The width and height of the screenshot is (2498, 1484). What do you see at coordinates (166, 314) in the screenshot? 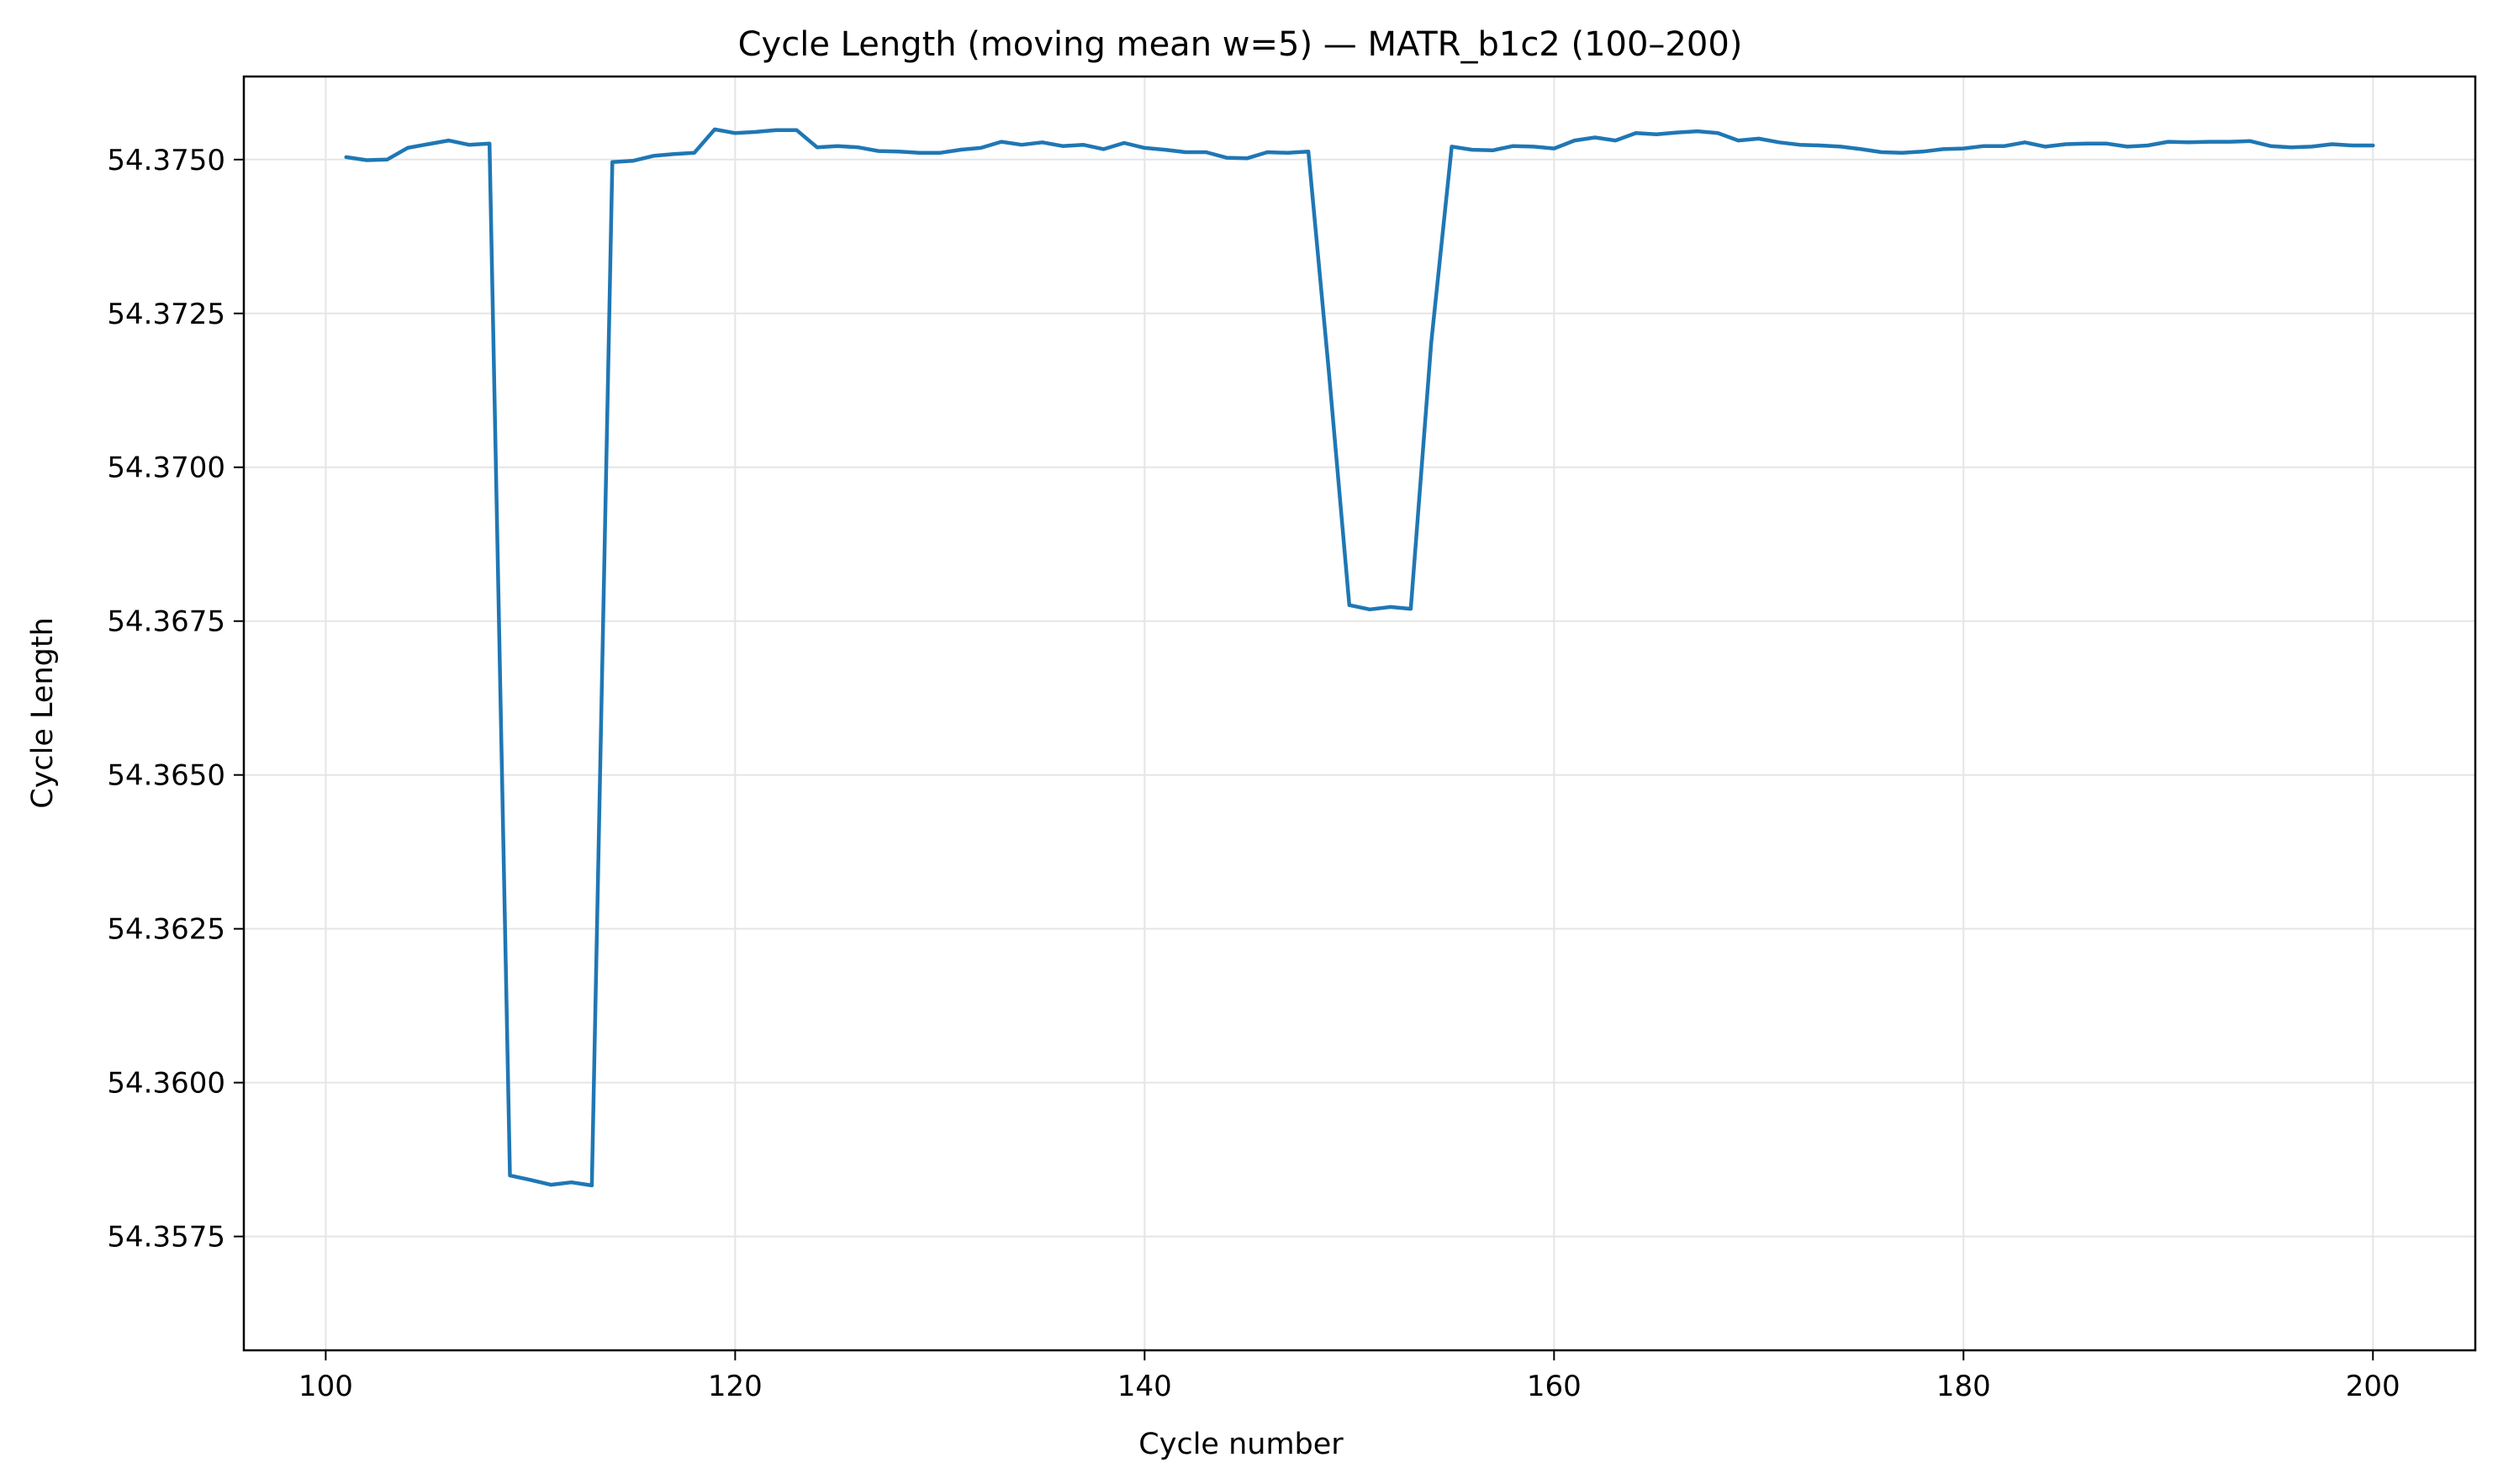
I see `y-tick-label: 54.3725` at bounding box center [166, 314].